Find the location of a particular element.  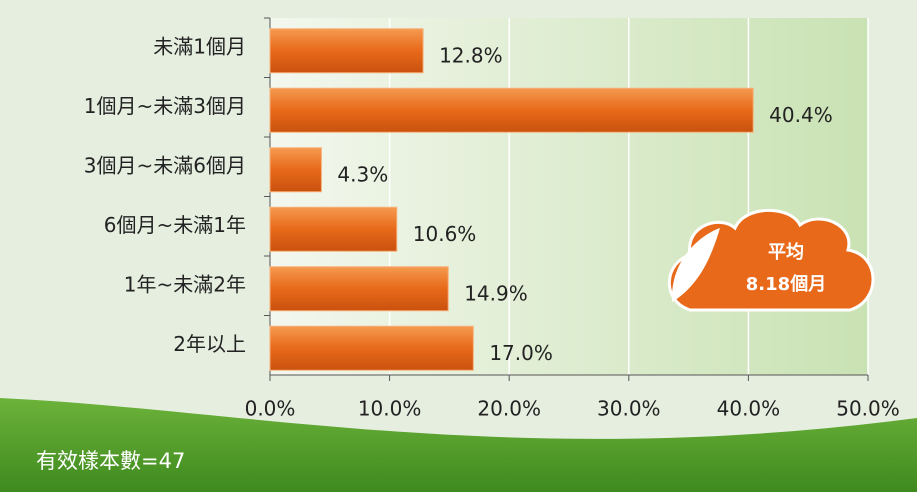

value-label: 40.4% is located at coordinates (801, 115).